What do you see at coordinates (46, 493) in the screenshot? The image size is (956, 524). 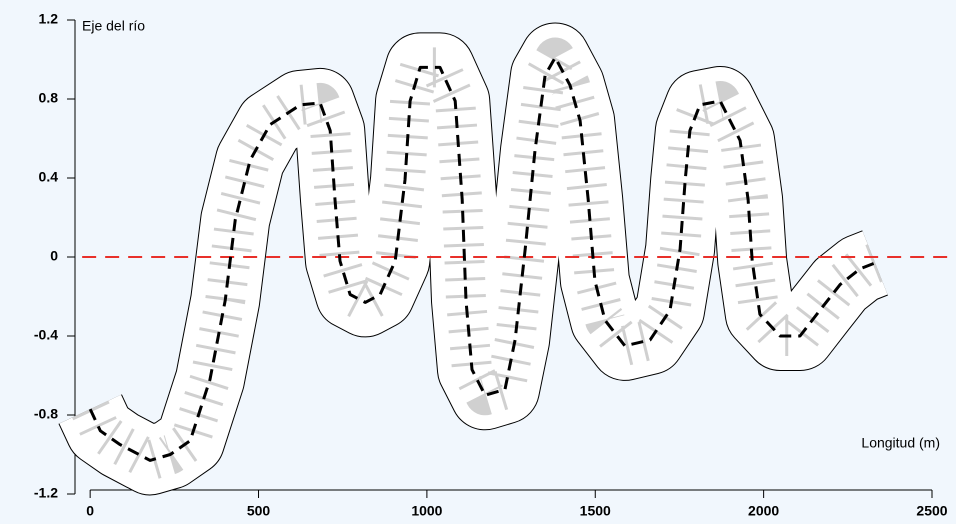 I see `y-tick-label: -1.2` at bounding box center [46, 493].